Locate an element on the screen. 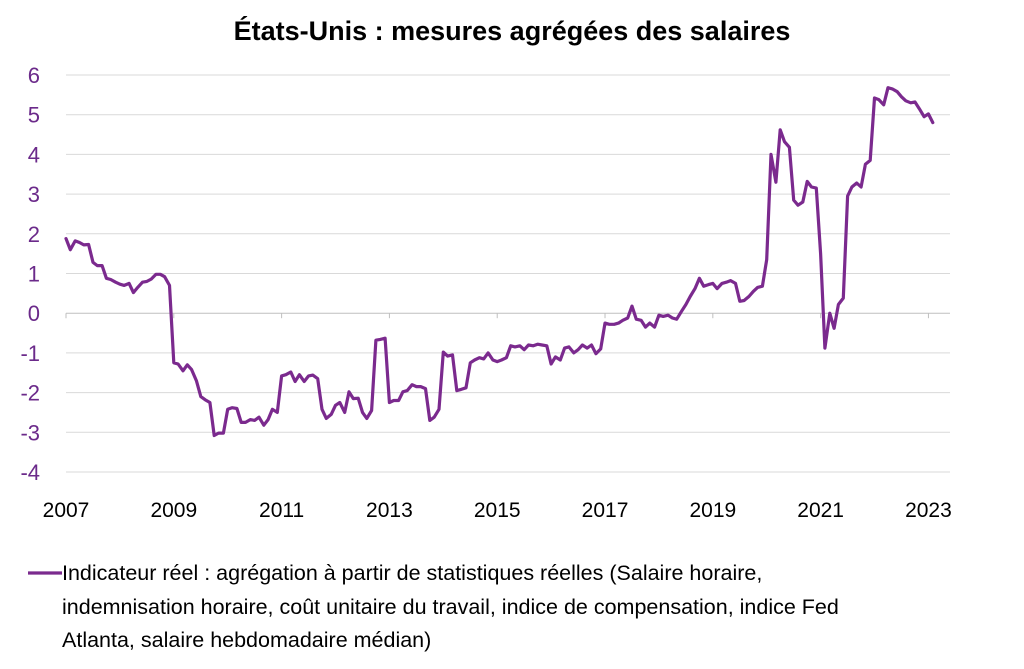 Image resolution: width=1024 pixels, height=669 pixels. x-tick-label: 2011 is located at coordinates (281, 510).